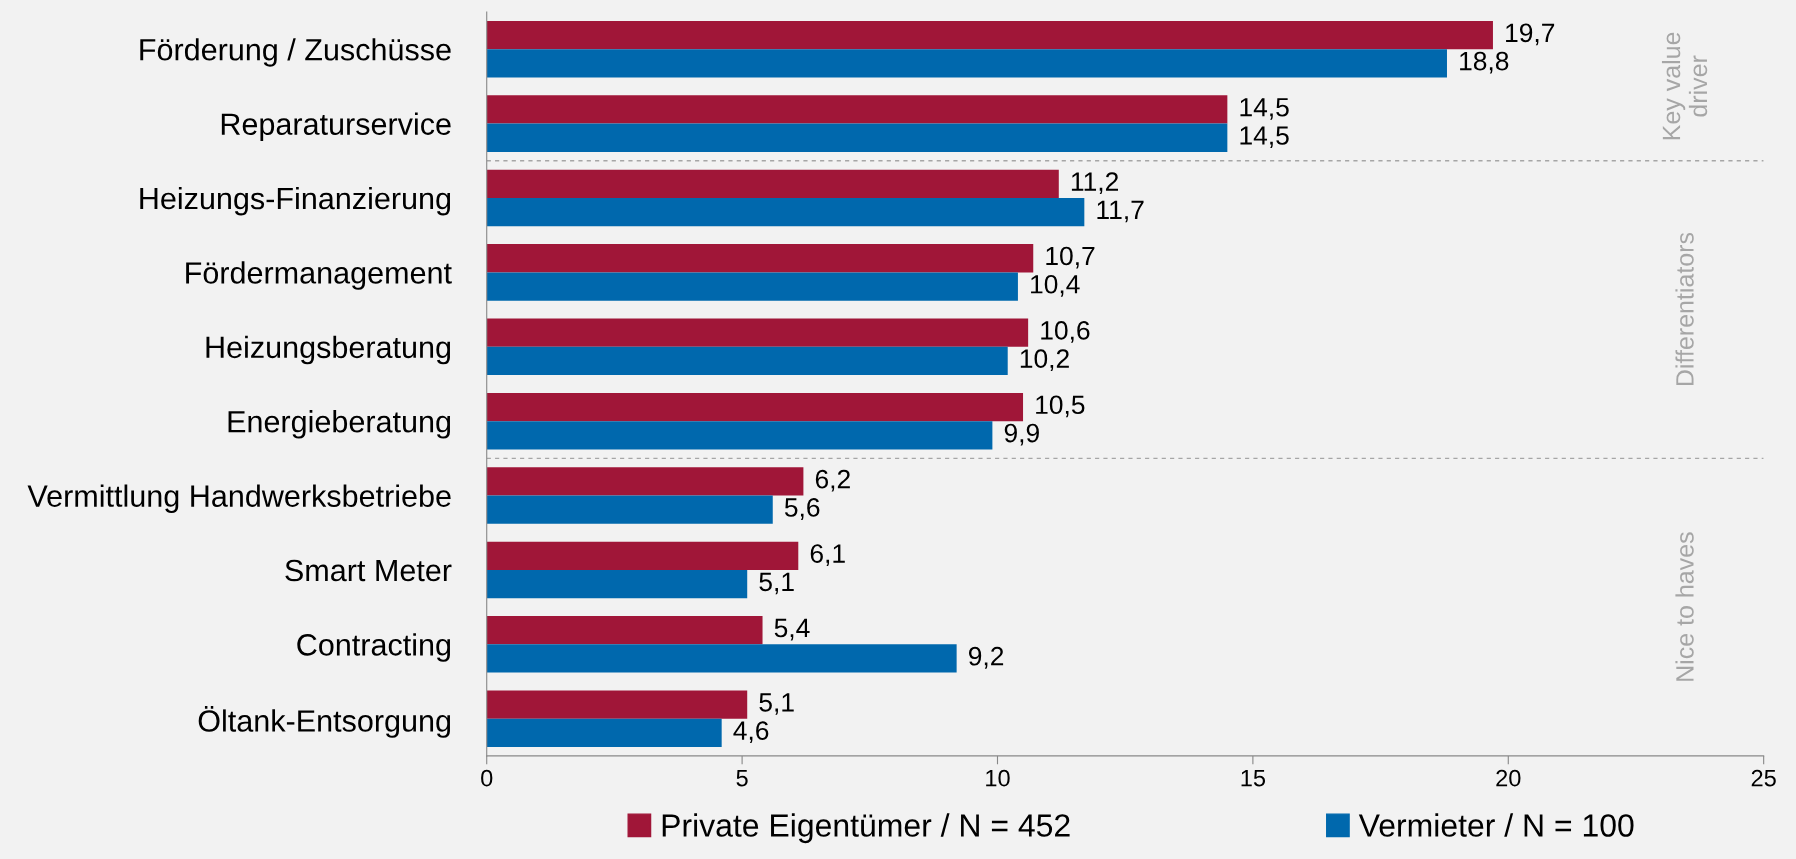 Image resolution: width=1796 pixels, height=859 pixels. I want to click on data-label: 19,7, so click(1530, 34).